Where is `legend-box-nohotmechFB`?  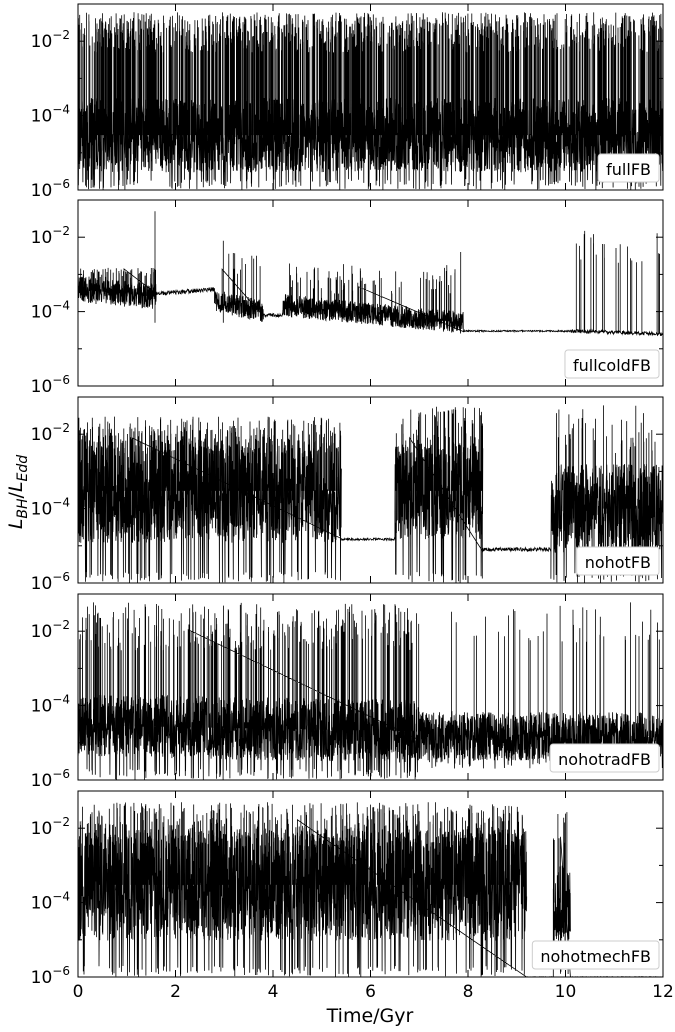 legend-box-nohotmechFB is located at coordinates (595, 955).